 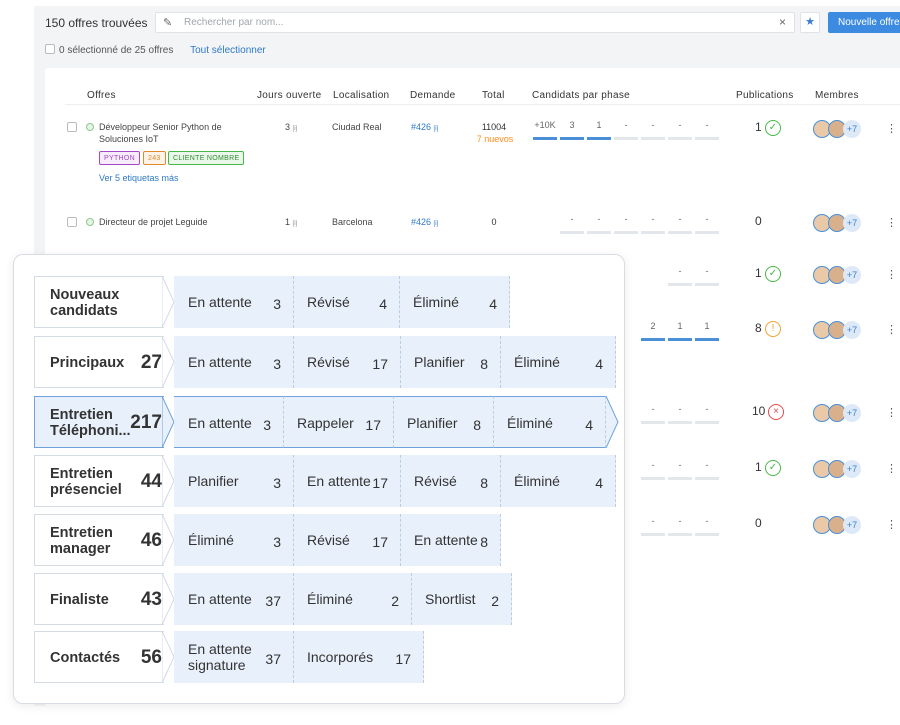 I want to click on column-header-phases: Candidats par phase, so click(x=581, y=95).